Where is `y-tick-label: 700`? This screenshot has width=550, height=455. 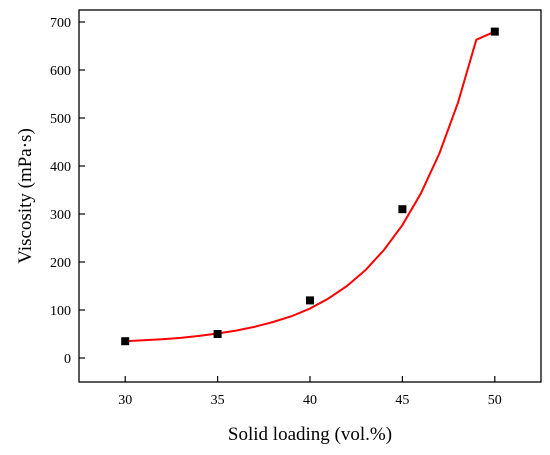 y-tick-label: 700 is located at coordinates (60, 23).